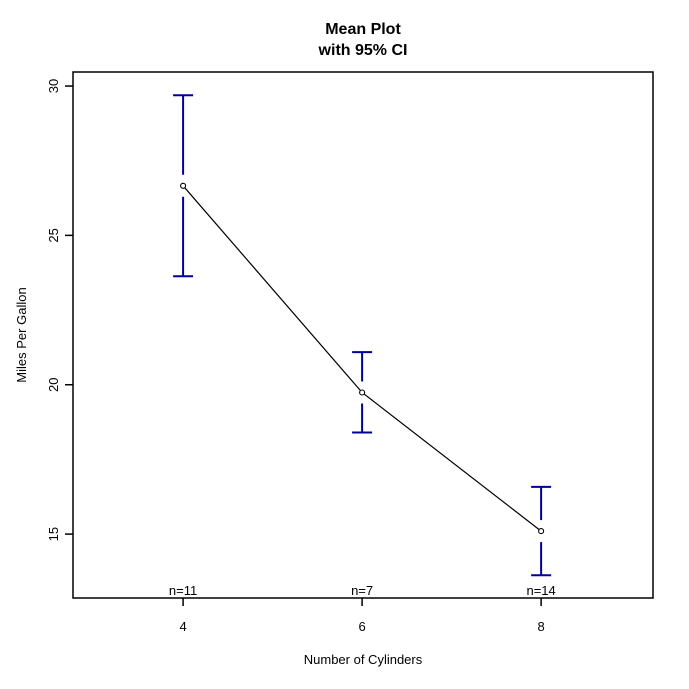  I want to click on y-tick-label: 15, so click(53, 534).